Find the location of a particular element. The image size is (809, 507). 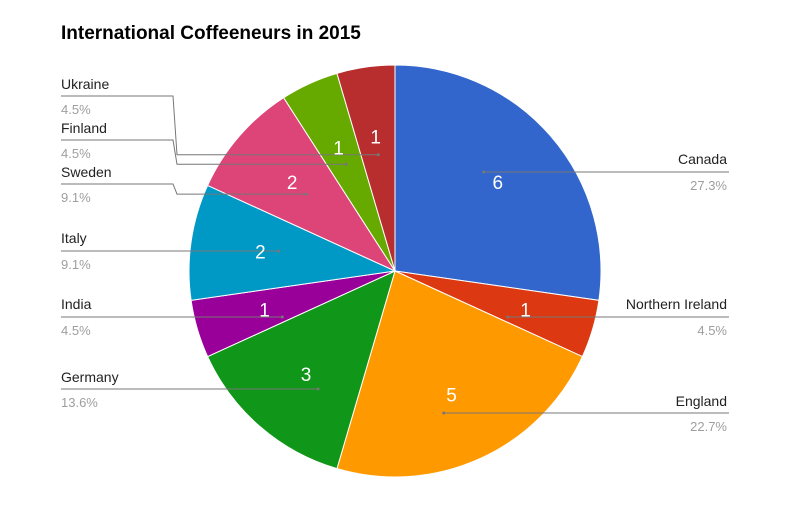

slice-percent-sweden: 9.1% is located at coordinates (76, 197).